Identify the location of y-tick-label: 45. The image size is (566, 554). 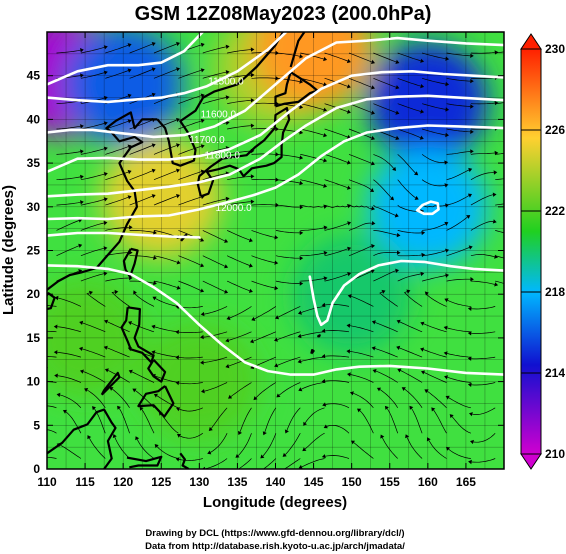
(34, 76).